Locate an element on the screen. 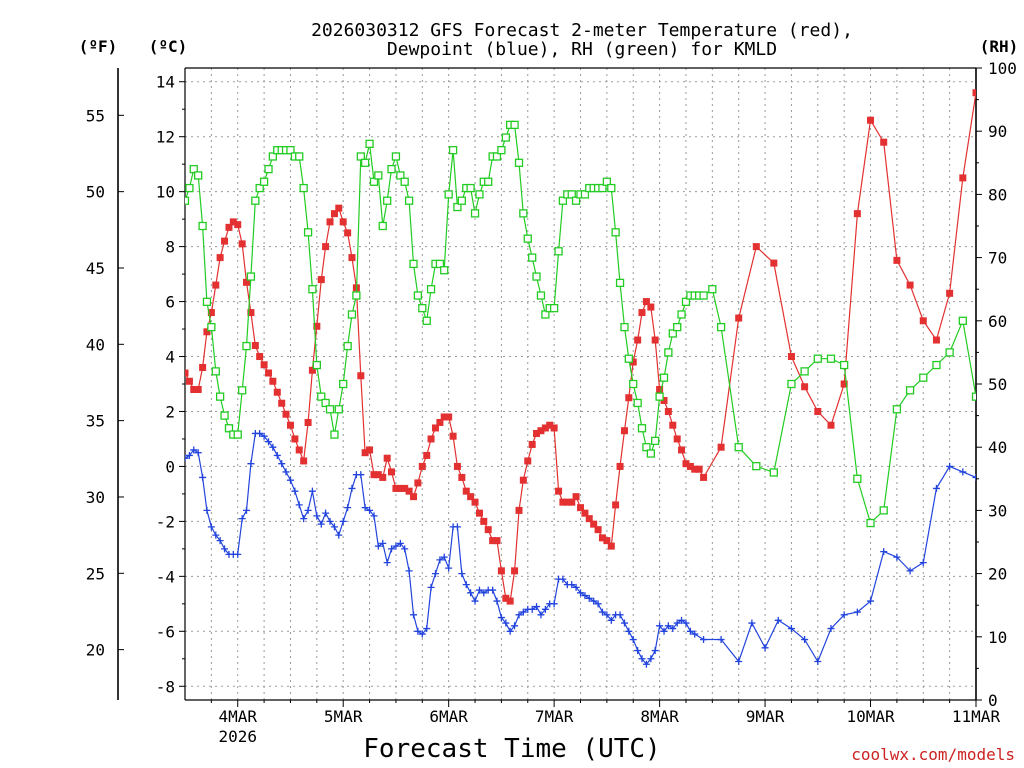 This screenshot has width=1024, height=768. rh-tick-label: 70 is located at coordinates (997, 258).